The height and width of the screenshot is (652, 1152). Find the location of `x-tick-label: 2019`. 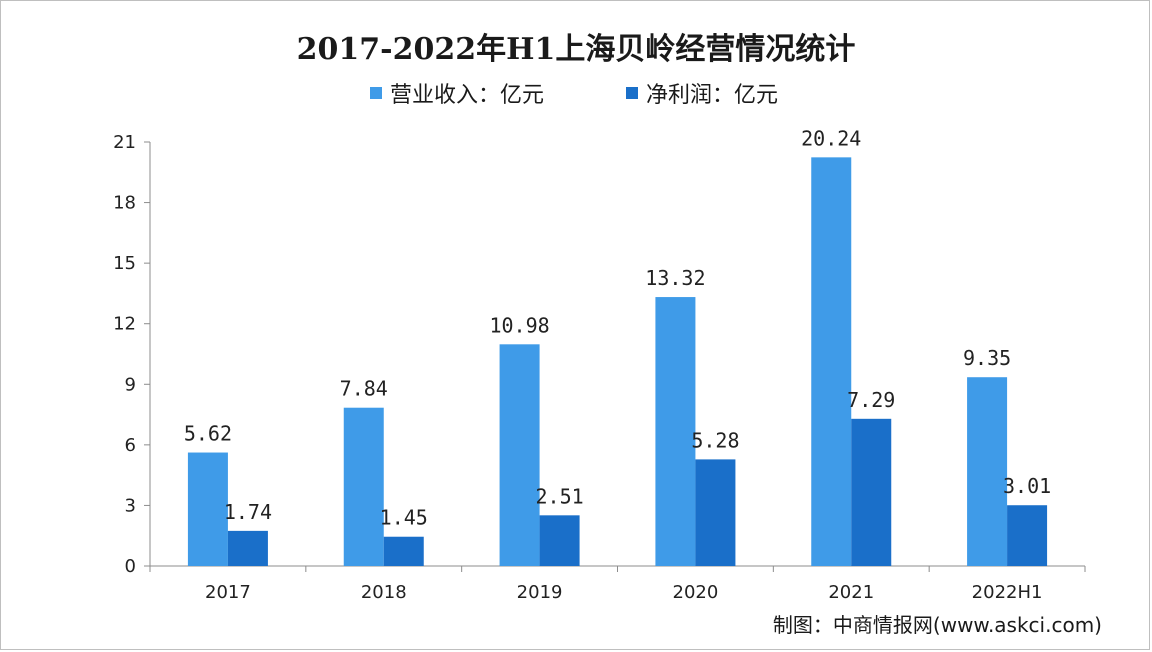

x-tick-label: 2019 is located at coordinates (540, 592).